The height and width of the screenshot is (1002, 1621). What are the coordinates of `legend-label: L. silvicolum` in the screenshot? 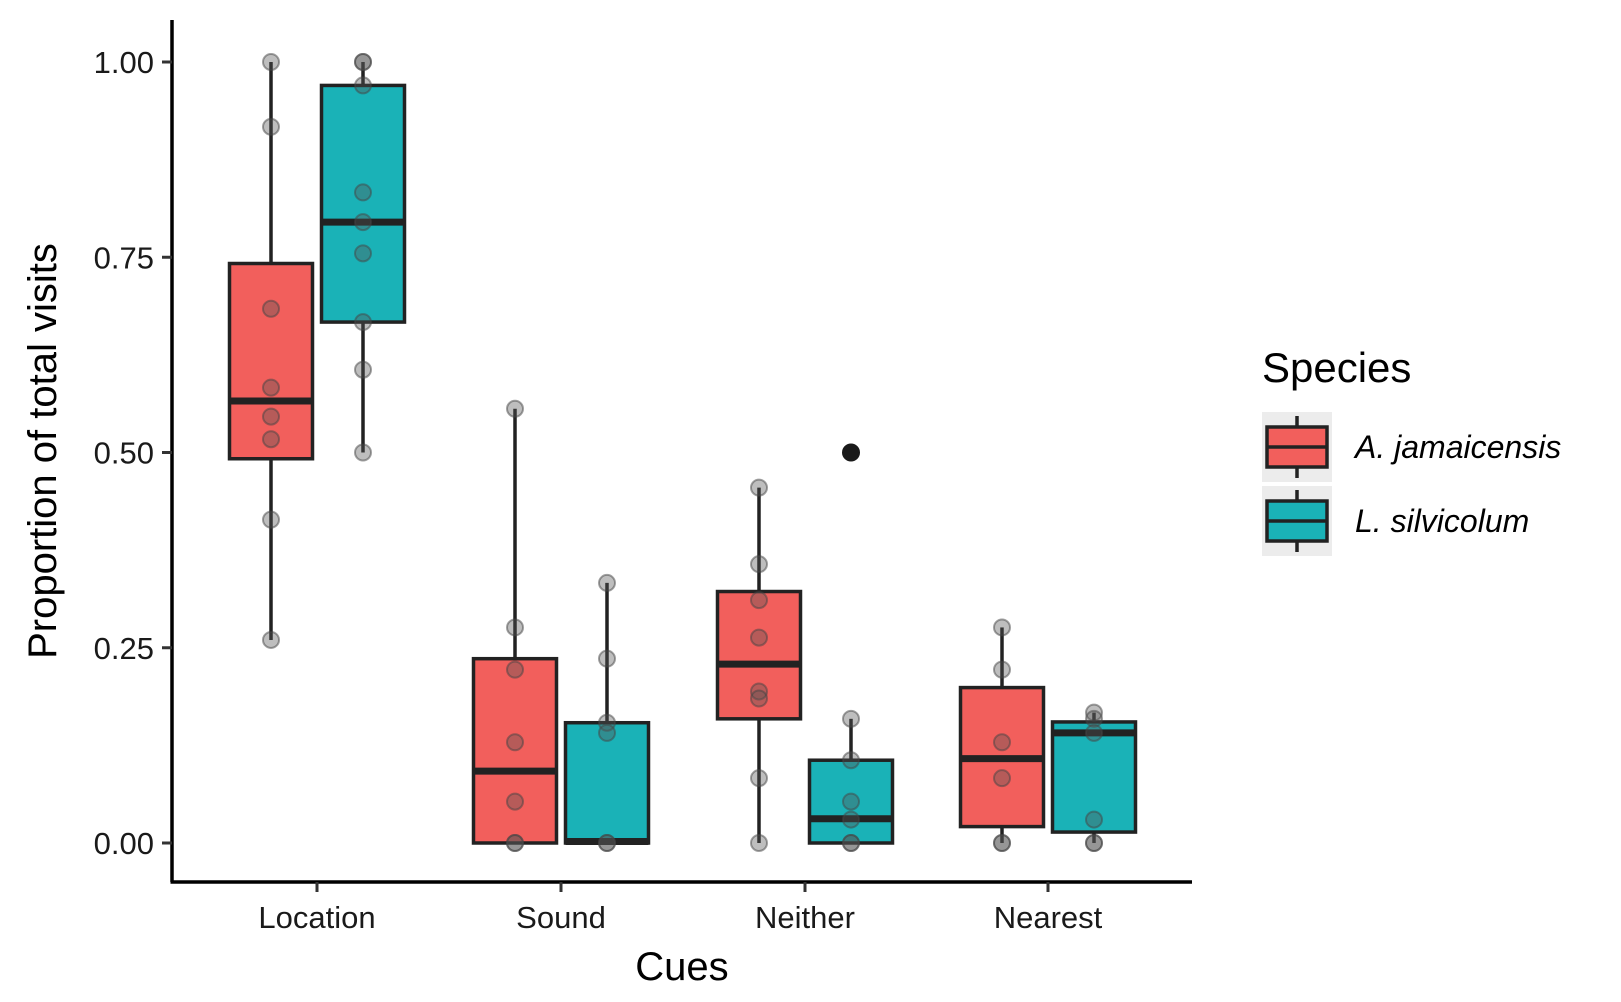 It's located at (1442, 521).